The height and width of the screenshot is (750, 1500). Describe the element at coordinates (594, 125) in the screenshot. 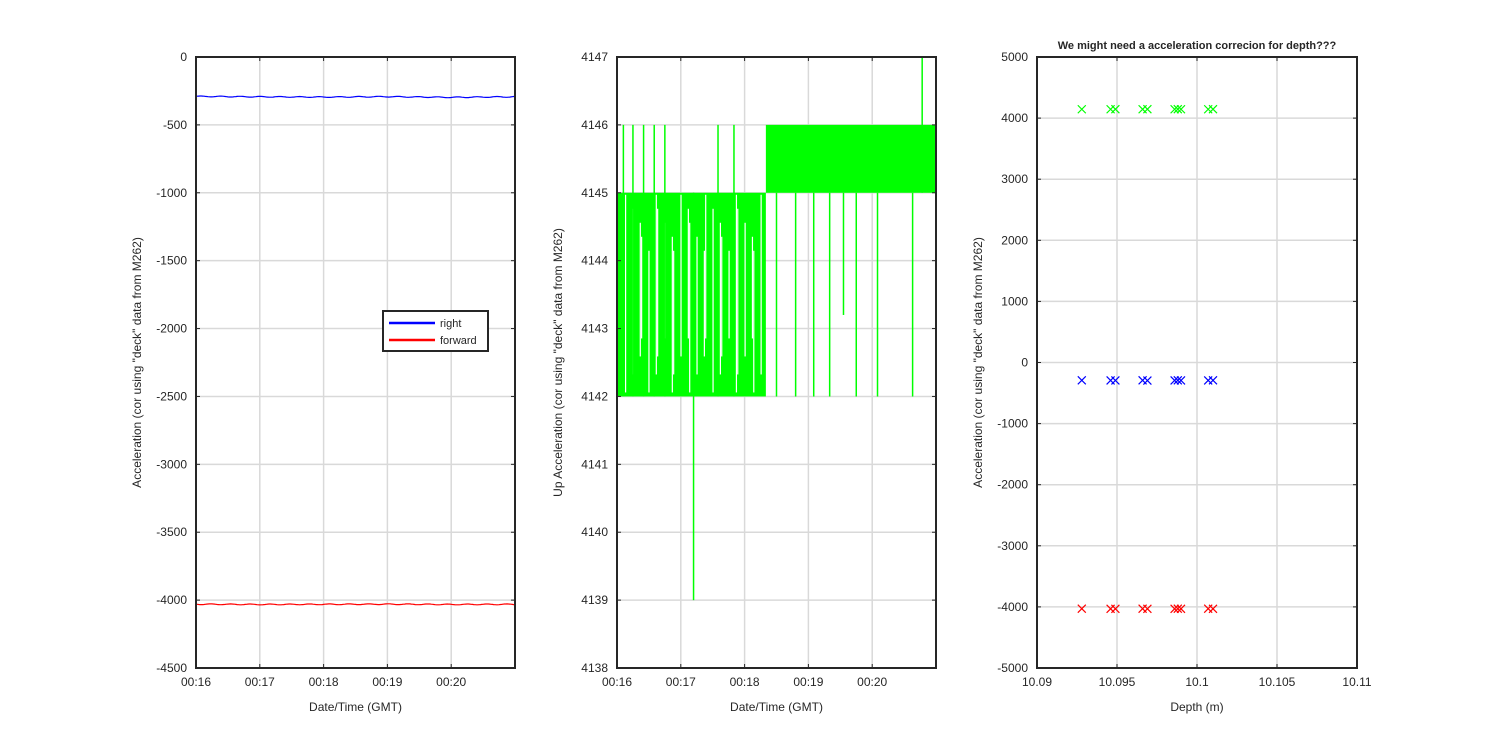

I see `y-tick-label: 4146` at that location.